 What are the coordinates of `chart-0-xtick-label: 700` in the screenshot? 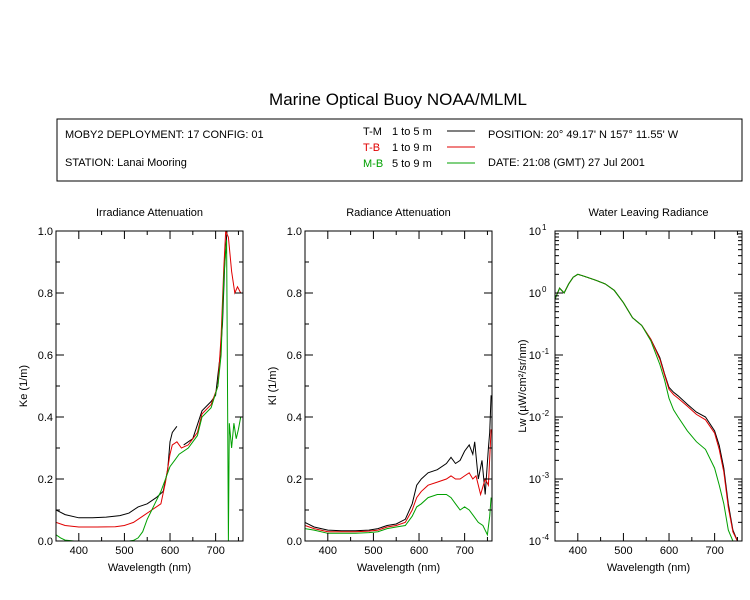 It's located at (215, 551).